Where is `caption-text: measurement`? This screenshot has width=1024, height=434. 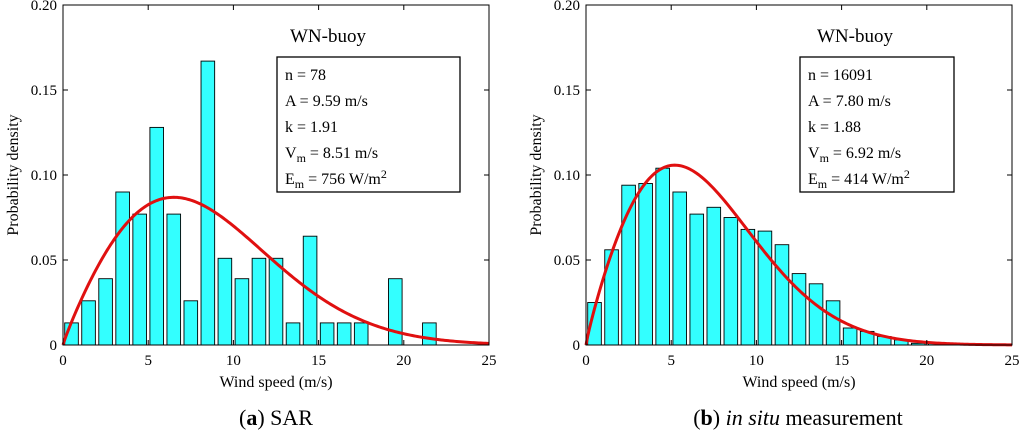 caption-text: measurement is located at coordinates (841, 417).